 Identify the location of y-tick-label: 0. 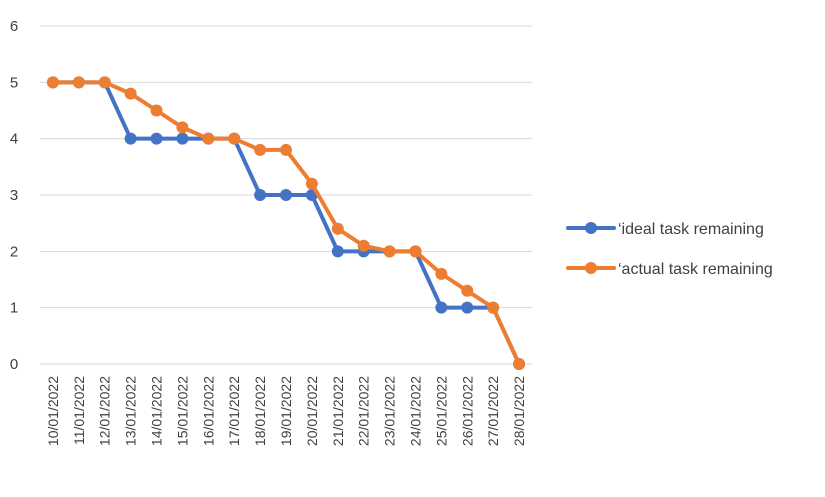
(14, 364).